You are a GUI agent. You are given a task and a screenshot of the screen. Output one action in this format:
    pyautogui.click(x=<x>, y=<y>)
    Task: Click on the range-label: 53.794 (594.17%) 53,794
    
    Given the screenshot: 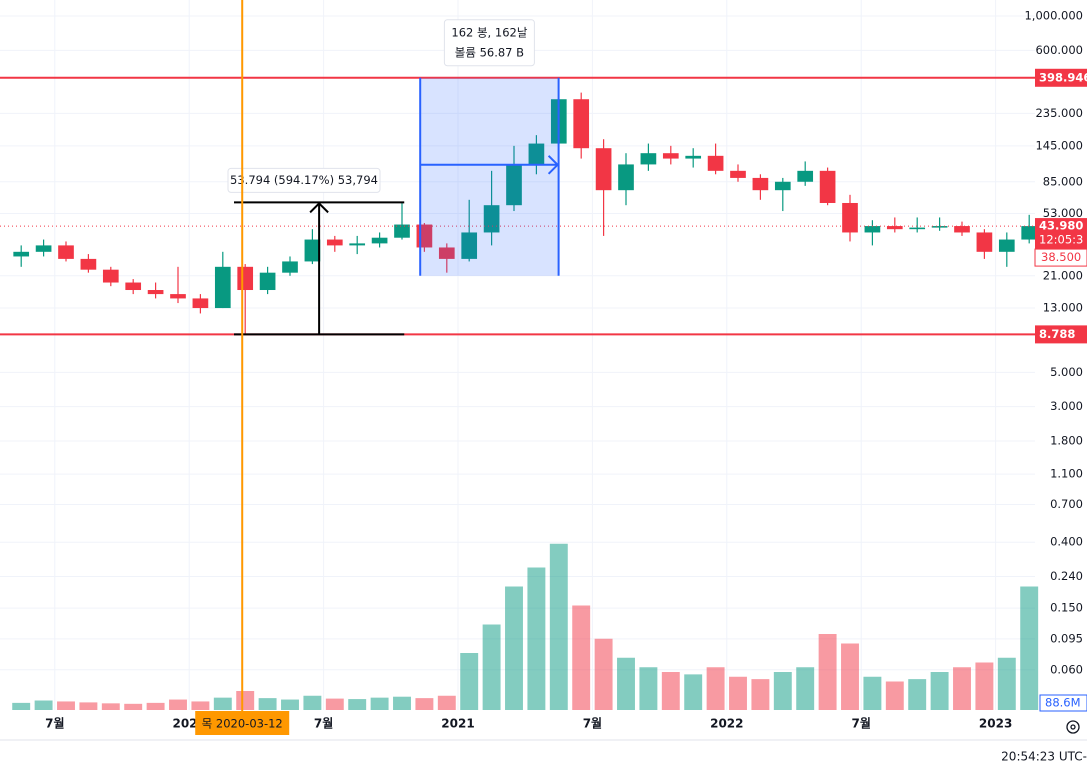 What is the action you would take?
    pyautogui.click(x=304, y=180)
    